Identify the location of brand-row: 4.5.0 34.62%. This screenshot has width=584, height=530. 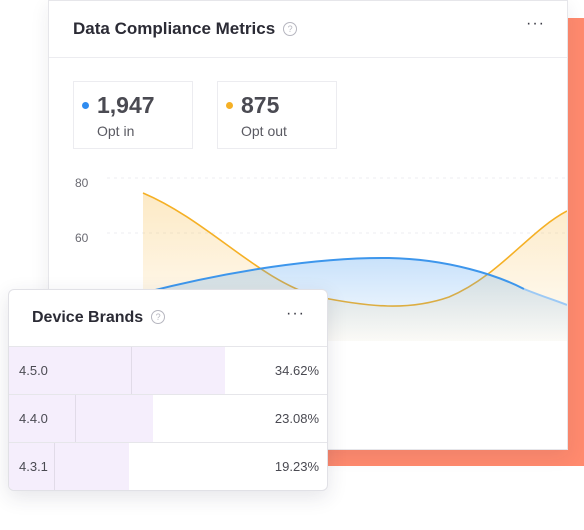
(168, 371).